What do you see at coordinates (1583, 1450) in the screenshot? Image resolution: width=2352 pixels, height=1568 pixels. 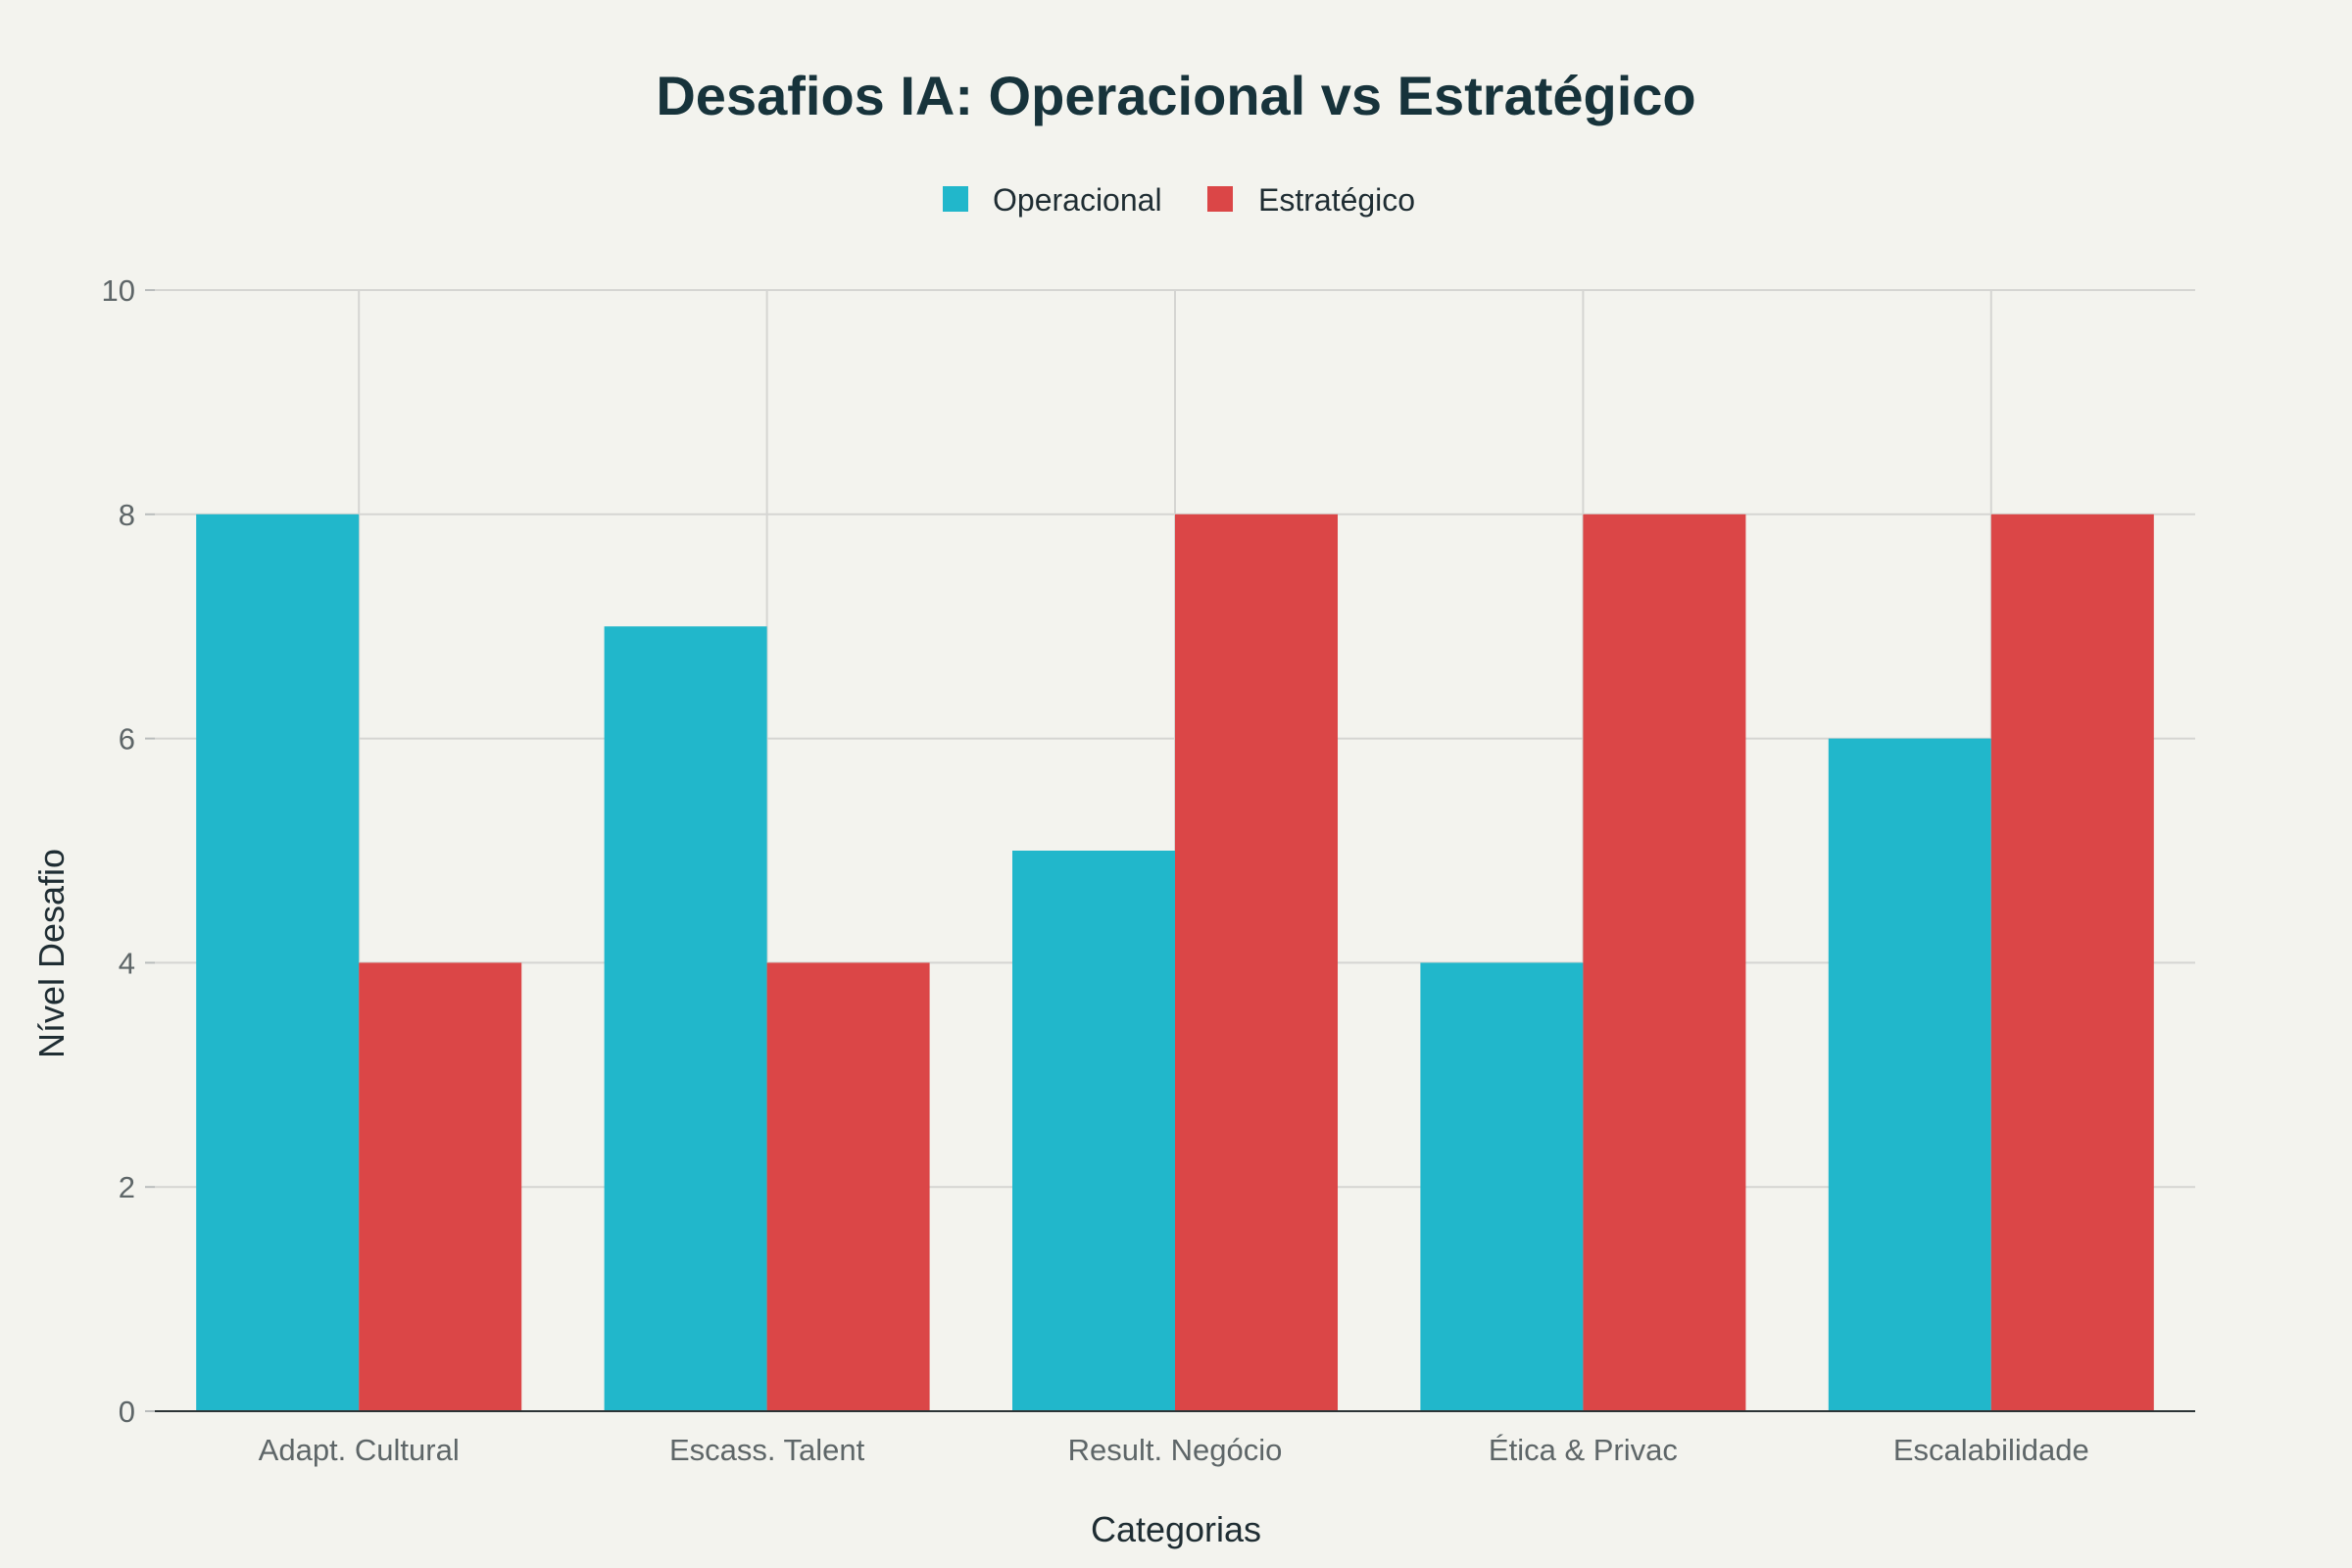 I see `x-tick-label: Ética & Privac` at bounding box center [1583, 1450].